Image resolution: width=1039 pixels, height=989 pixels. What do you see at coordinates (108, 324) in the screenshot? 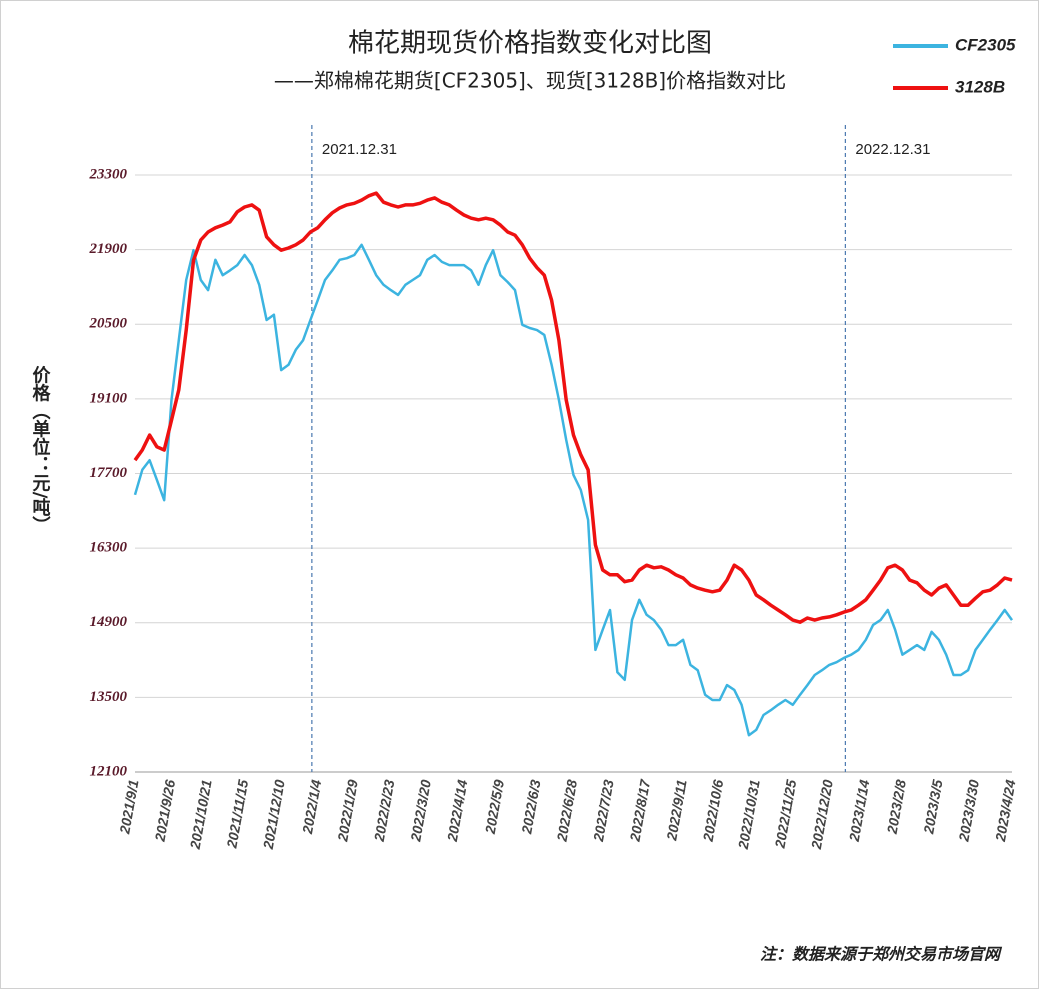
I see `y-tick-label: 20500` at bounding box center [108, 324].